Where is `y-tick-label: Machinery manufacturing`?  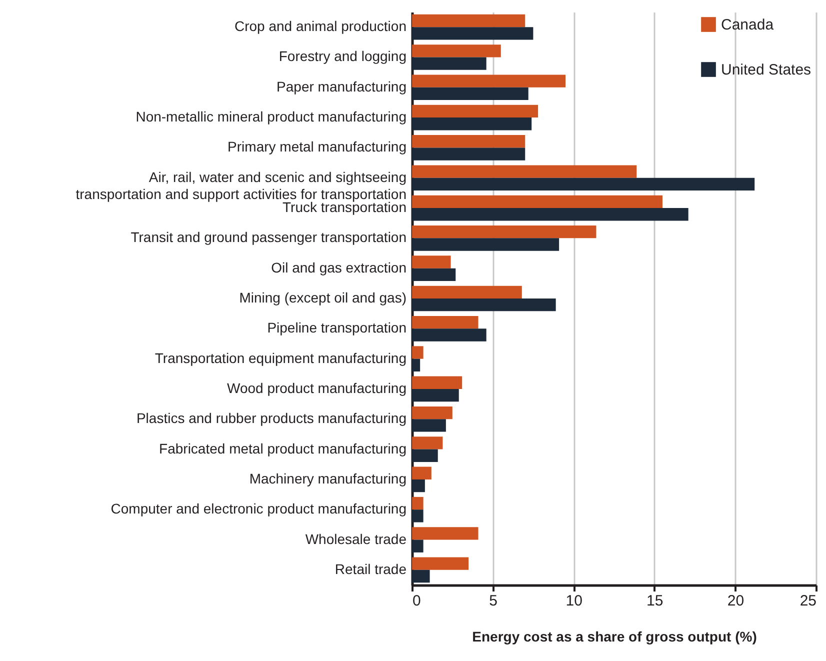
y-tick-label: Machinery manufacturing is located at coordinates (327, 478).